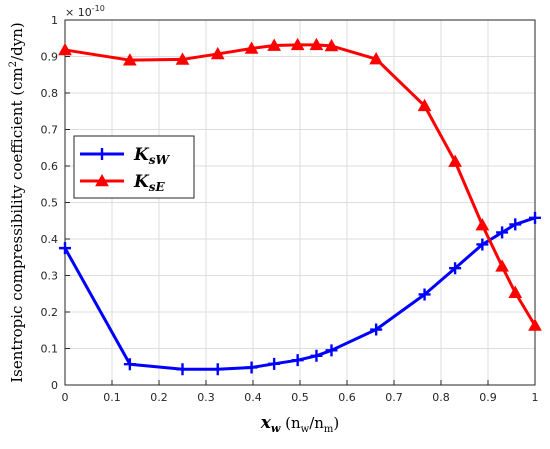  Describe the element at coordinates (316, 423) in the screenshot. I see `x-axis-label-slash: /n` at that location.